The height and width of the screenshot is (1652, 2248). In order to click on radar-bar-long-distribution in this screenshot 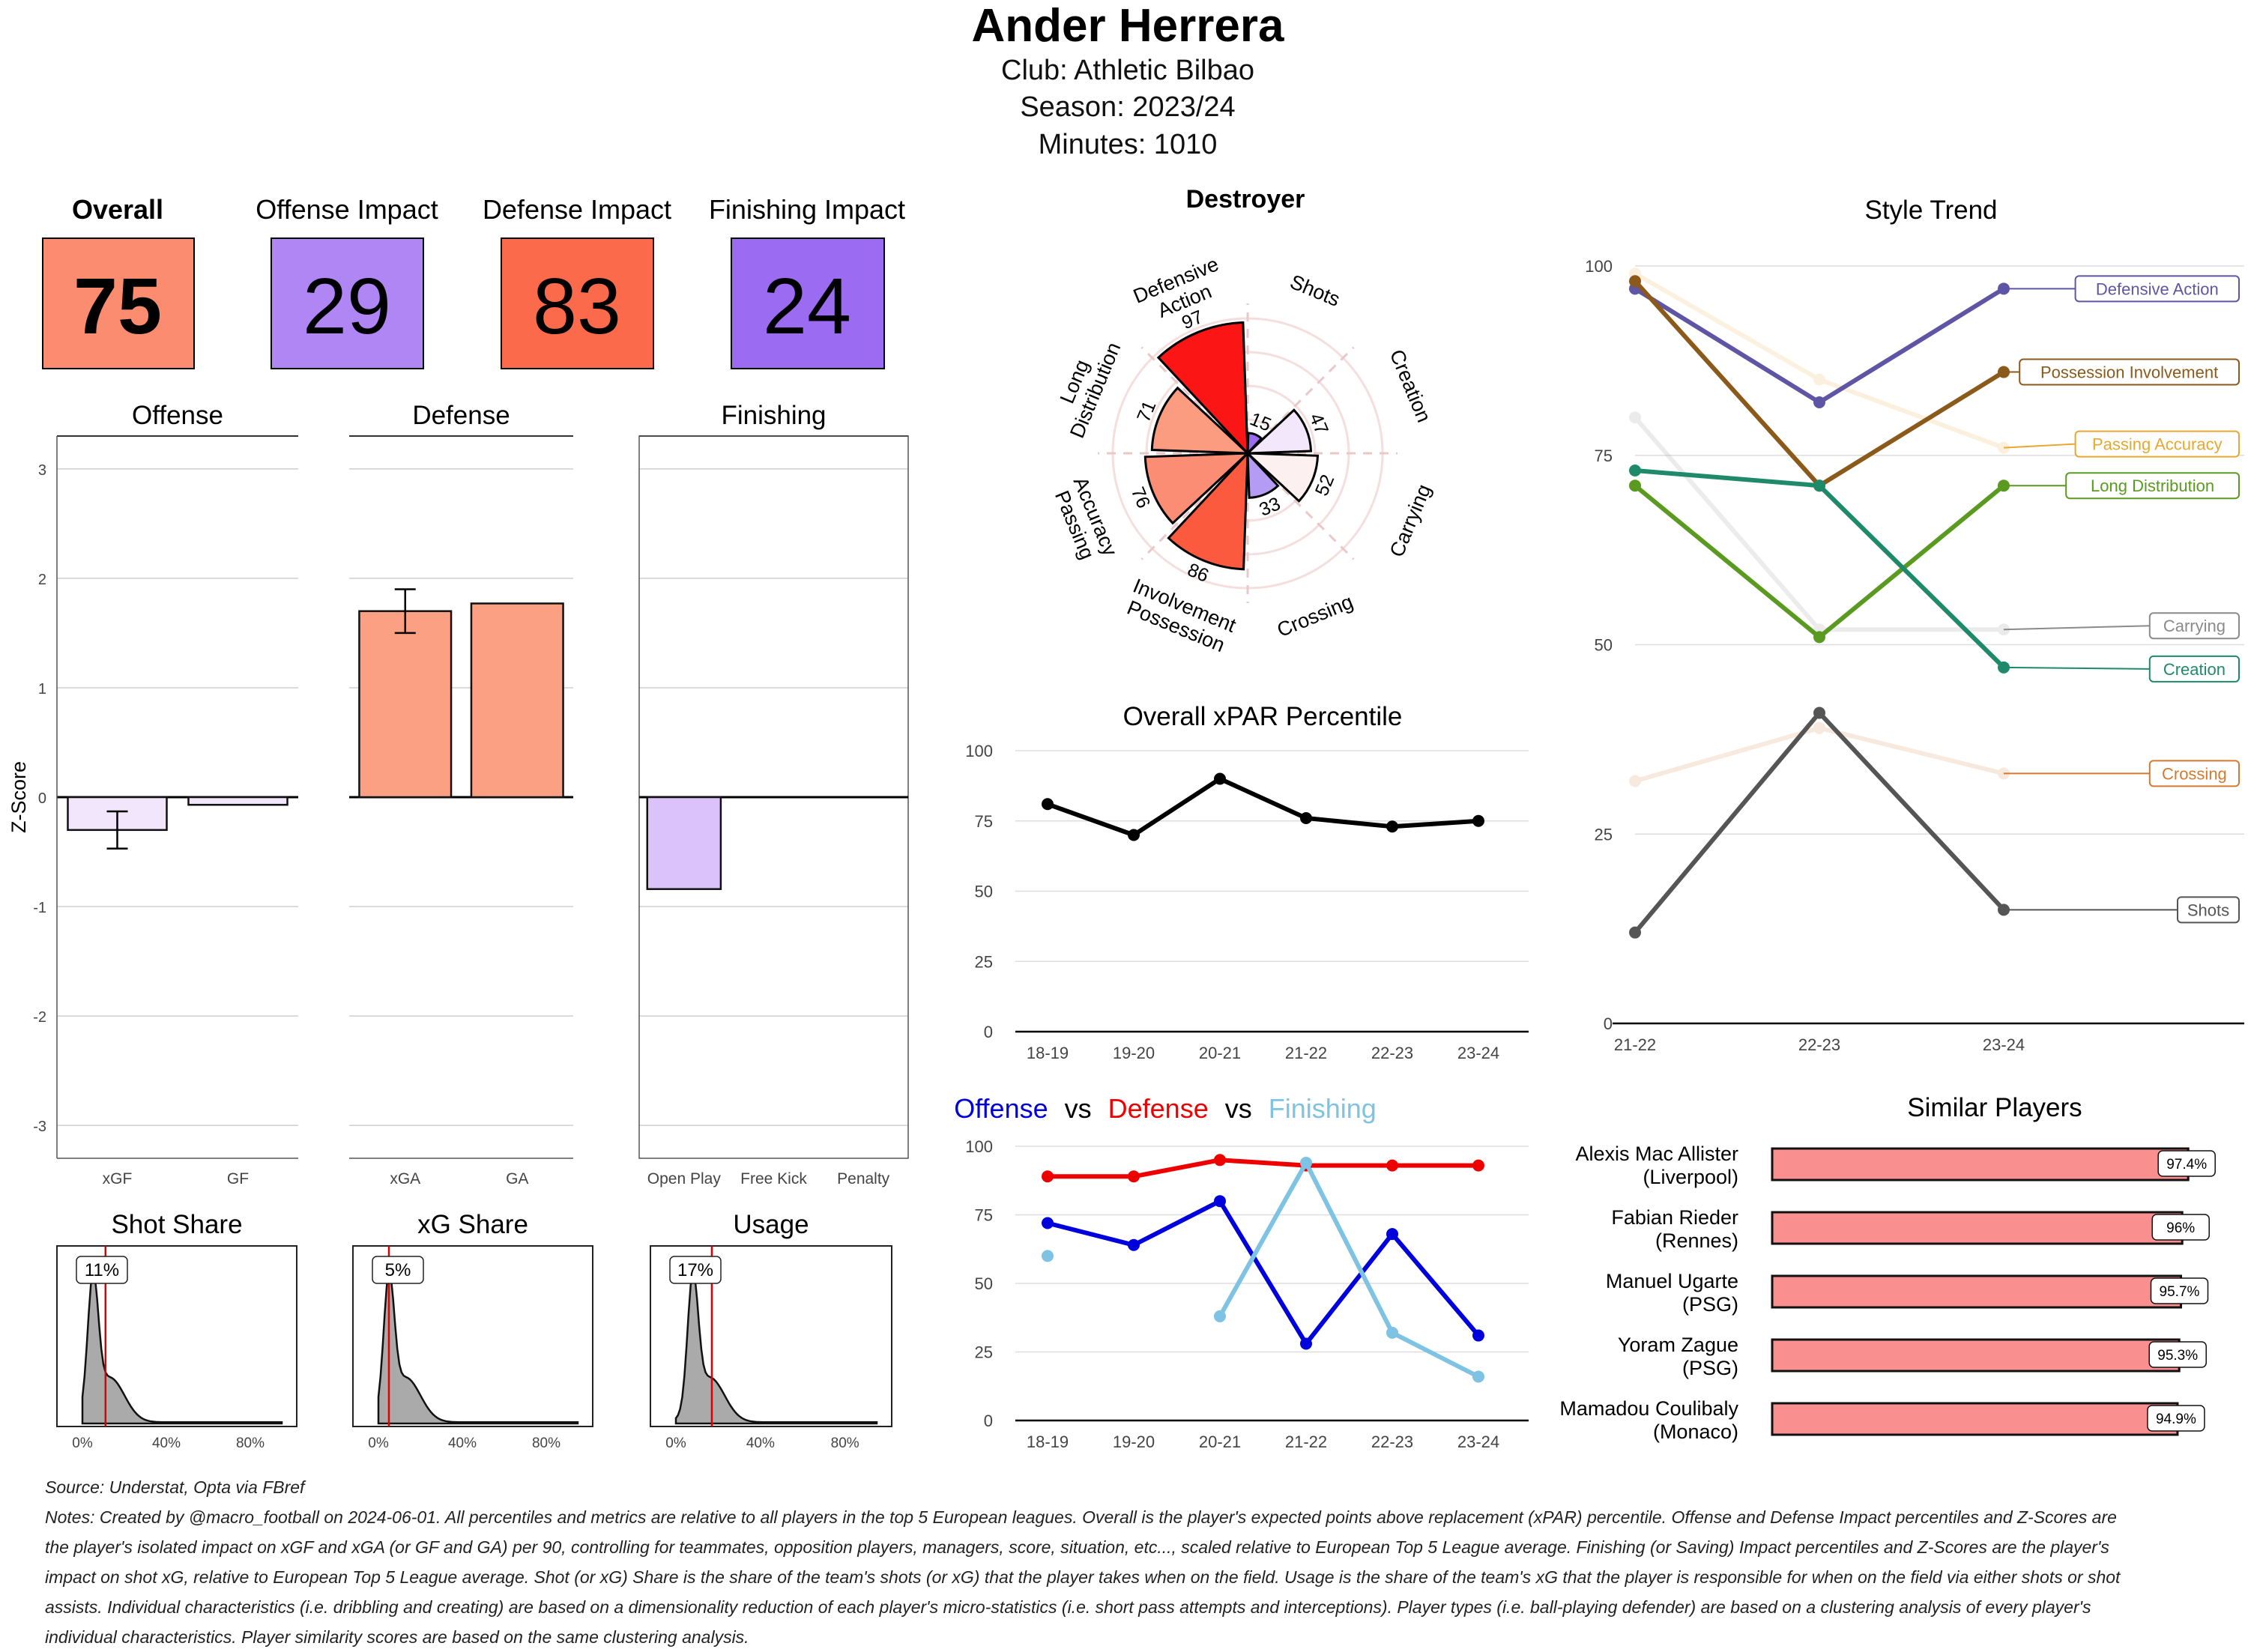, I will do `click(1200, 420)`.